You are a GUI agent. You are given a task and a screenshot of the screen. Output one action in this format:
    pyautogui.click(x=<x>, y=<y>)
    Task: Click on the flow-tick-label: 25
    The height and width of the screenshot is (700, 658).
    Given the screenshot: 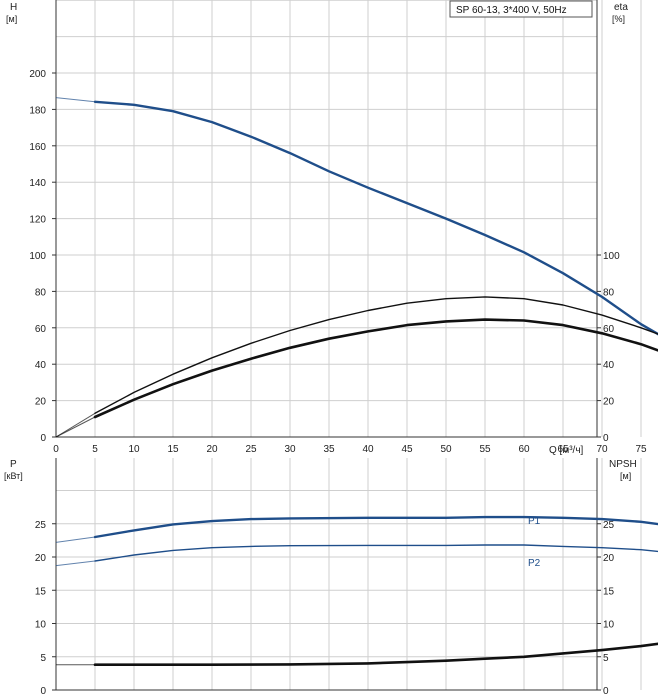 What is the action you would take?
    pyautogui.click(x=251, y=449)
    